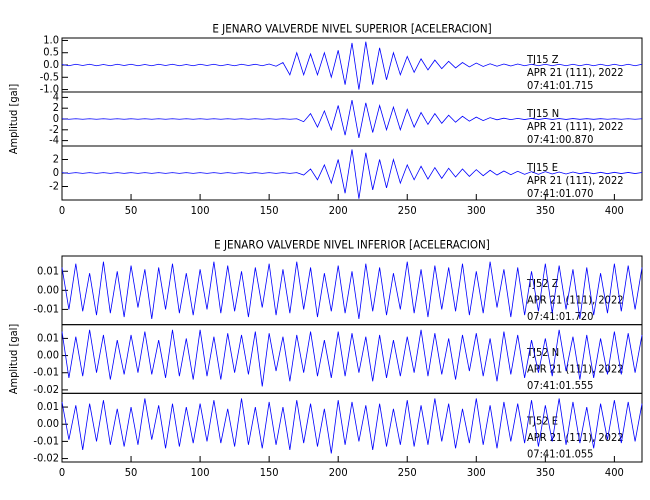 This screenshot has width=650, height=500. What do you see at coordinates (51, 52) in the screenshot?
I see `y-tick-label: 0.5` at bounding box center [51, 52].